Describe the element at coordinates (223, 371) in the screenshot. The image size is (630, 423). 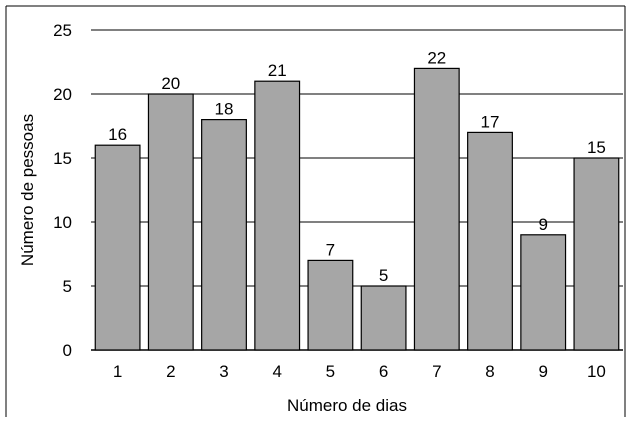
I see `x-tick-label: 3` at that location.